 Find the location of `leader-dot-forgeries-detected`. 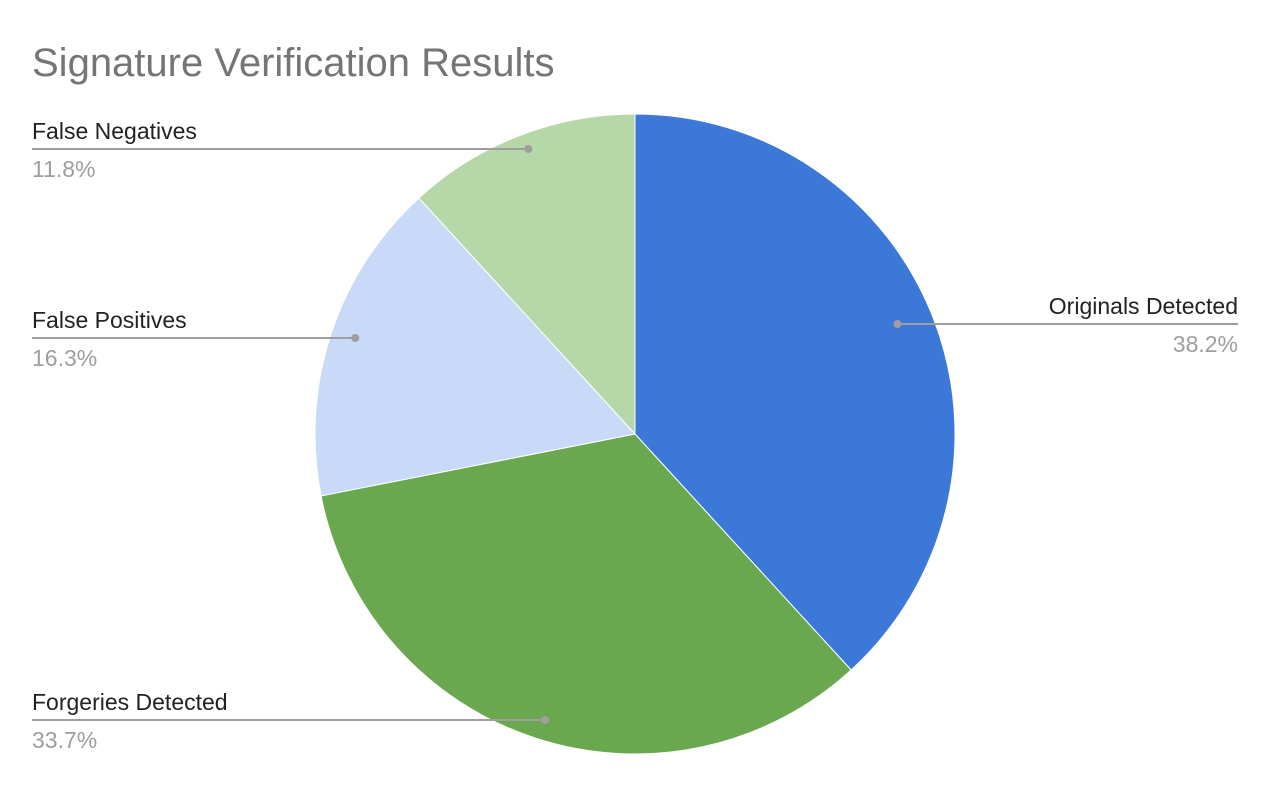

leader-dot-forgeries-detected is located at coordinates (545, 720).